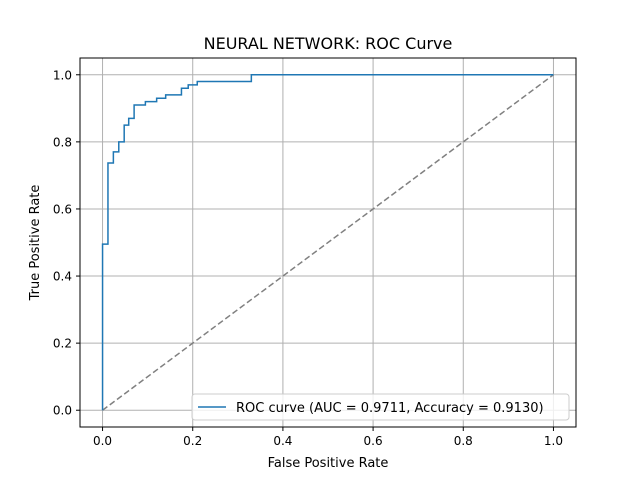 Image resolution: width=640 pixels, height=480 pixels. I want to click on y-tick-label-1: 0.2, so click(62, 344).